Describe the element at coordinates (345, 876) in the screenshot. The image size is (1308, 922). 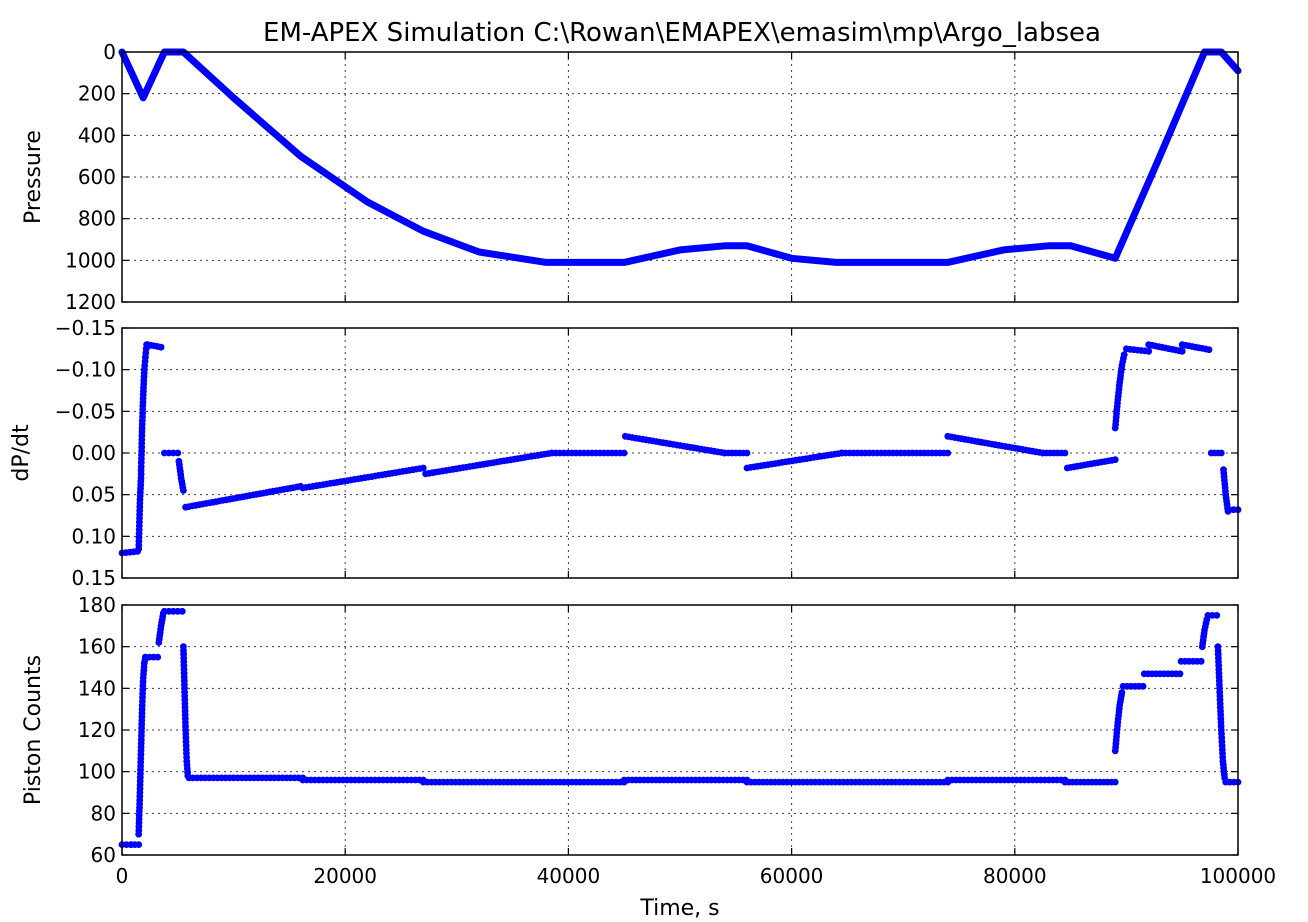
I see `x-tick-label: 20000` at that location.